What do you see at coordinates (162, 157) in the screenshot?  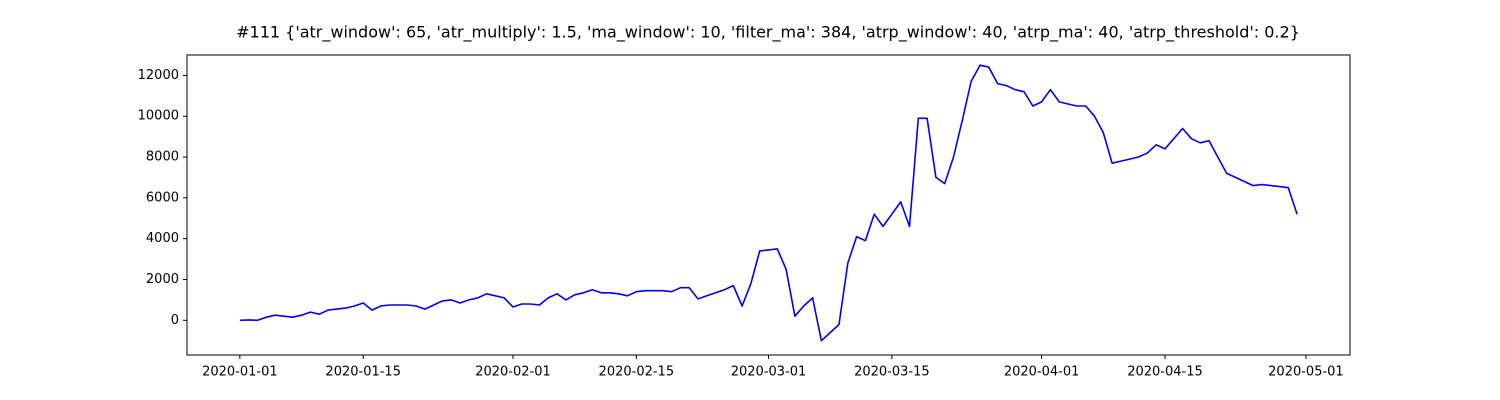 I see `y-tick-label: 8000` at bounding box center [162, 157].